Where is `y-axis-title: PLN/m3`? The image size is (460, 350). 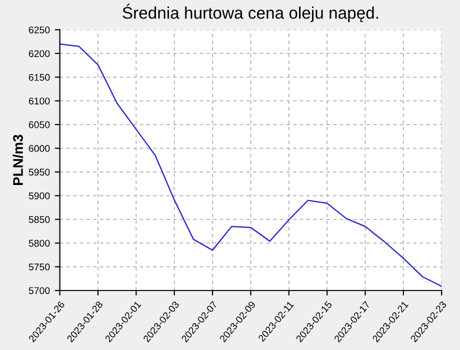 y-axis-title: PLN/m3 is located at coordinates (18, 160).